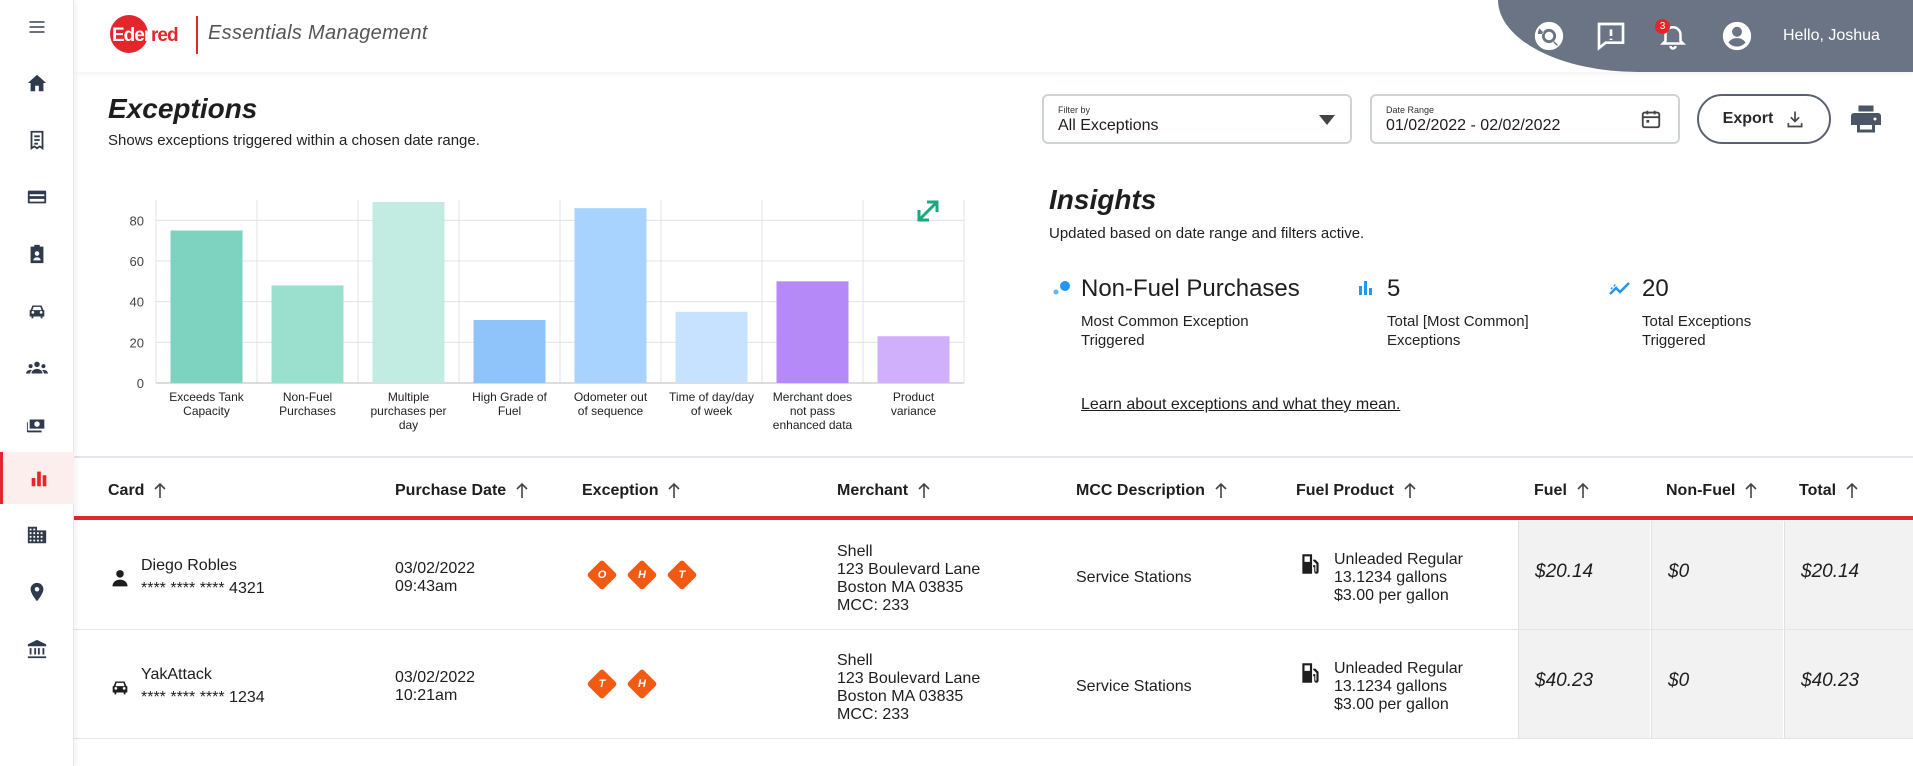 This screenshot has height=766, width=1913. I want to click on x-tick-label: Capacity, so click(206, 411).